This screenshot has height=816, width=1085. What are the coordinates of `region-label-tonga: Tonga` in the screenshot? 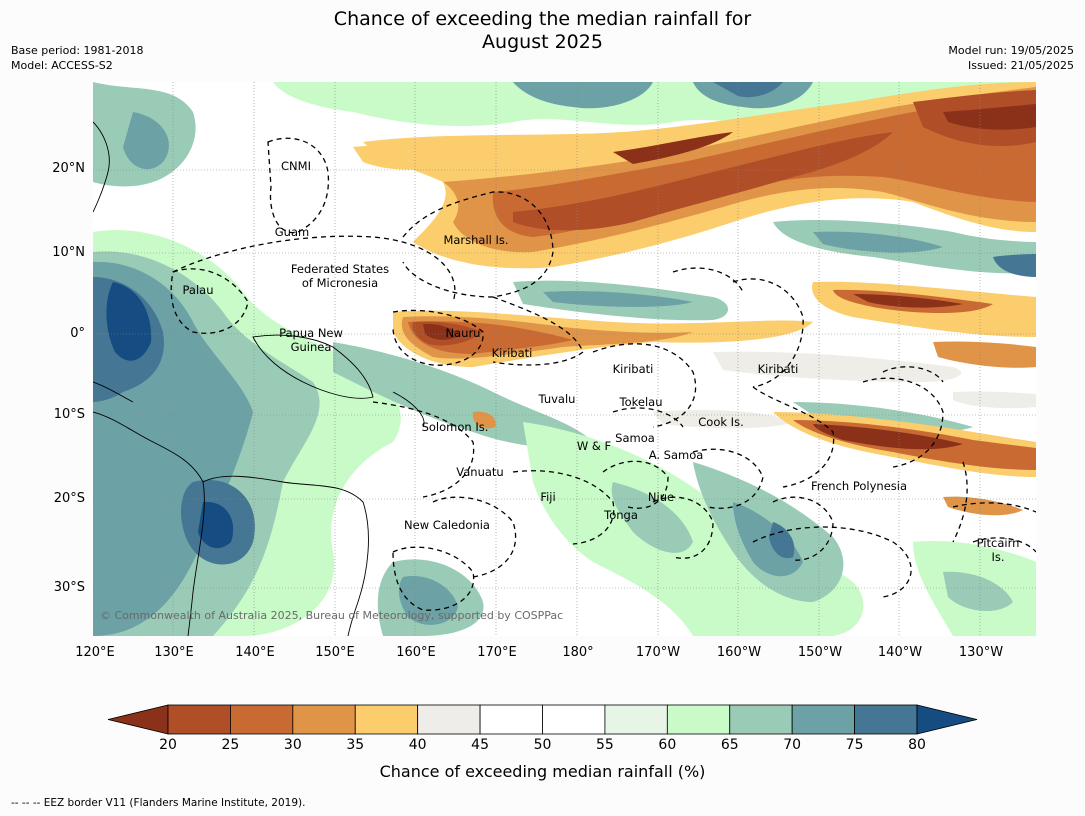 It's located at (621, 515).